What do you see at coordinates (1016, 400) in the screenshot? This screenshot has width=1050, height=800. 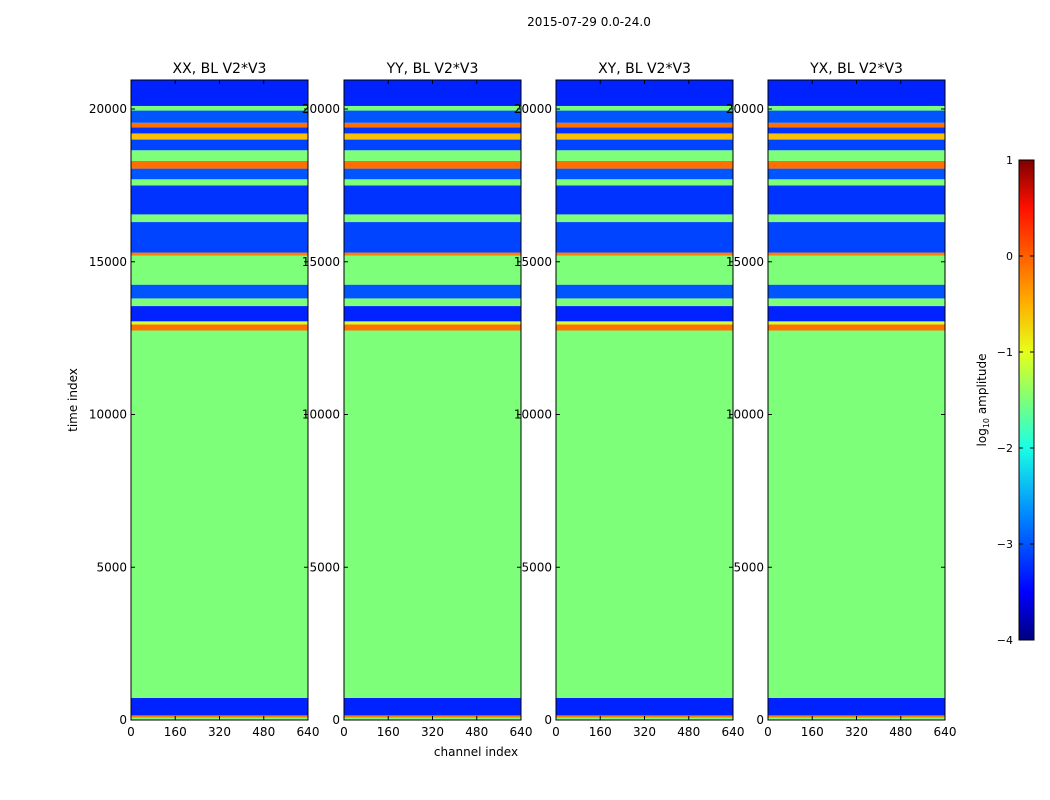 I see `colorbar: 1 0 −1 −2 −3 −4` at bounding box center [1016, 400].